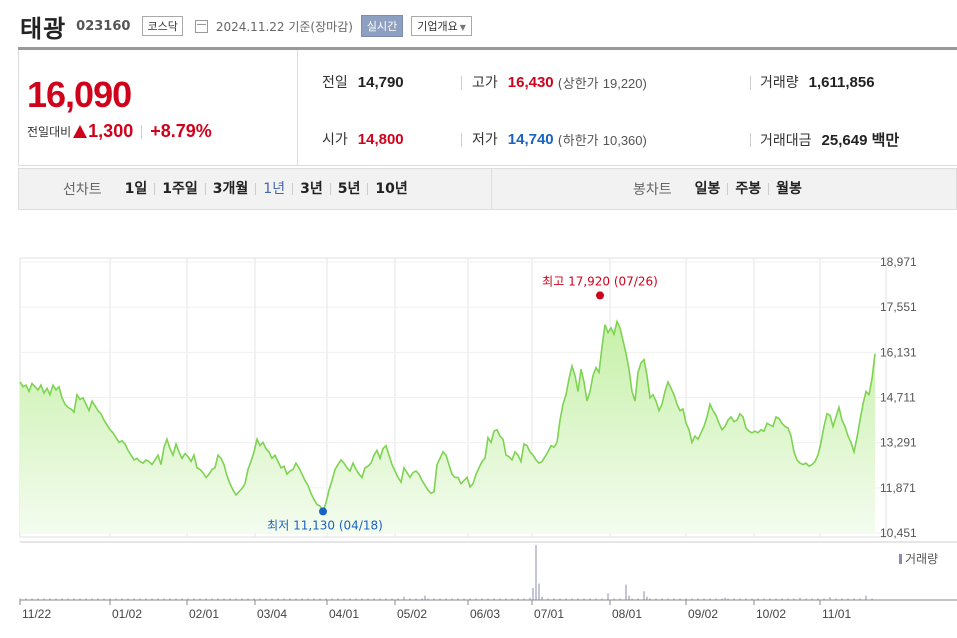  I want to click on company-overview-label: 기업개요, so click(437, 26).